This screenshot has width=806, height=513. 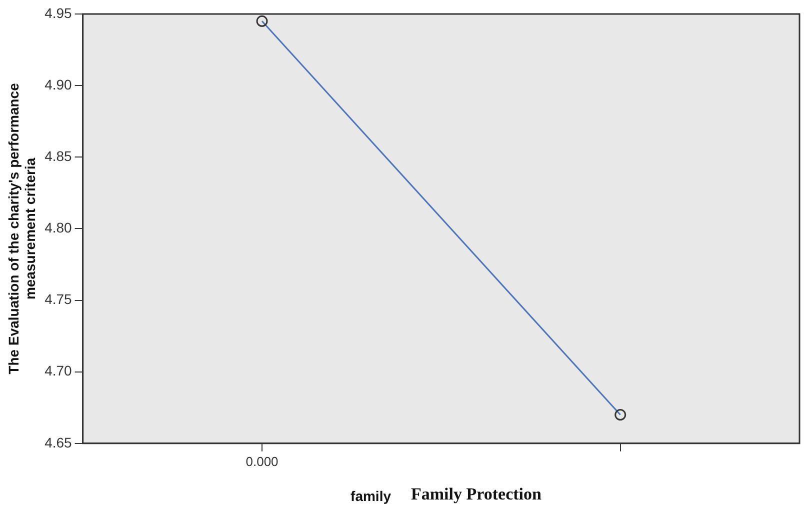 What do you see at coordinates (58, 12) in the screenshot?
I see `y-tick-label: 4.95` at bounding box center [58, 12].